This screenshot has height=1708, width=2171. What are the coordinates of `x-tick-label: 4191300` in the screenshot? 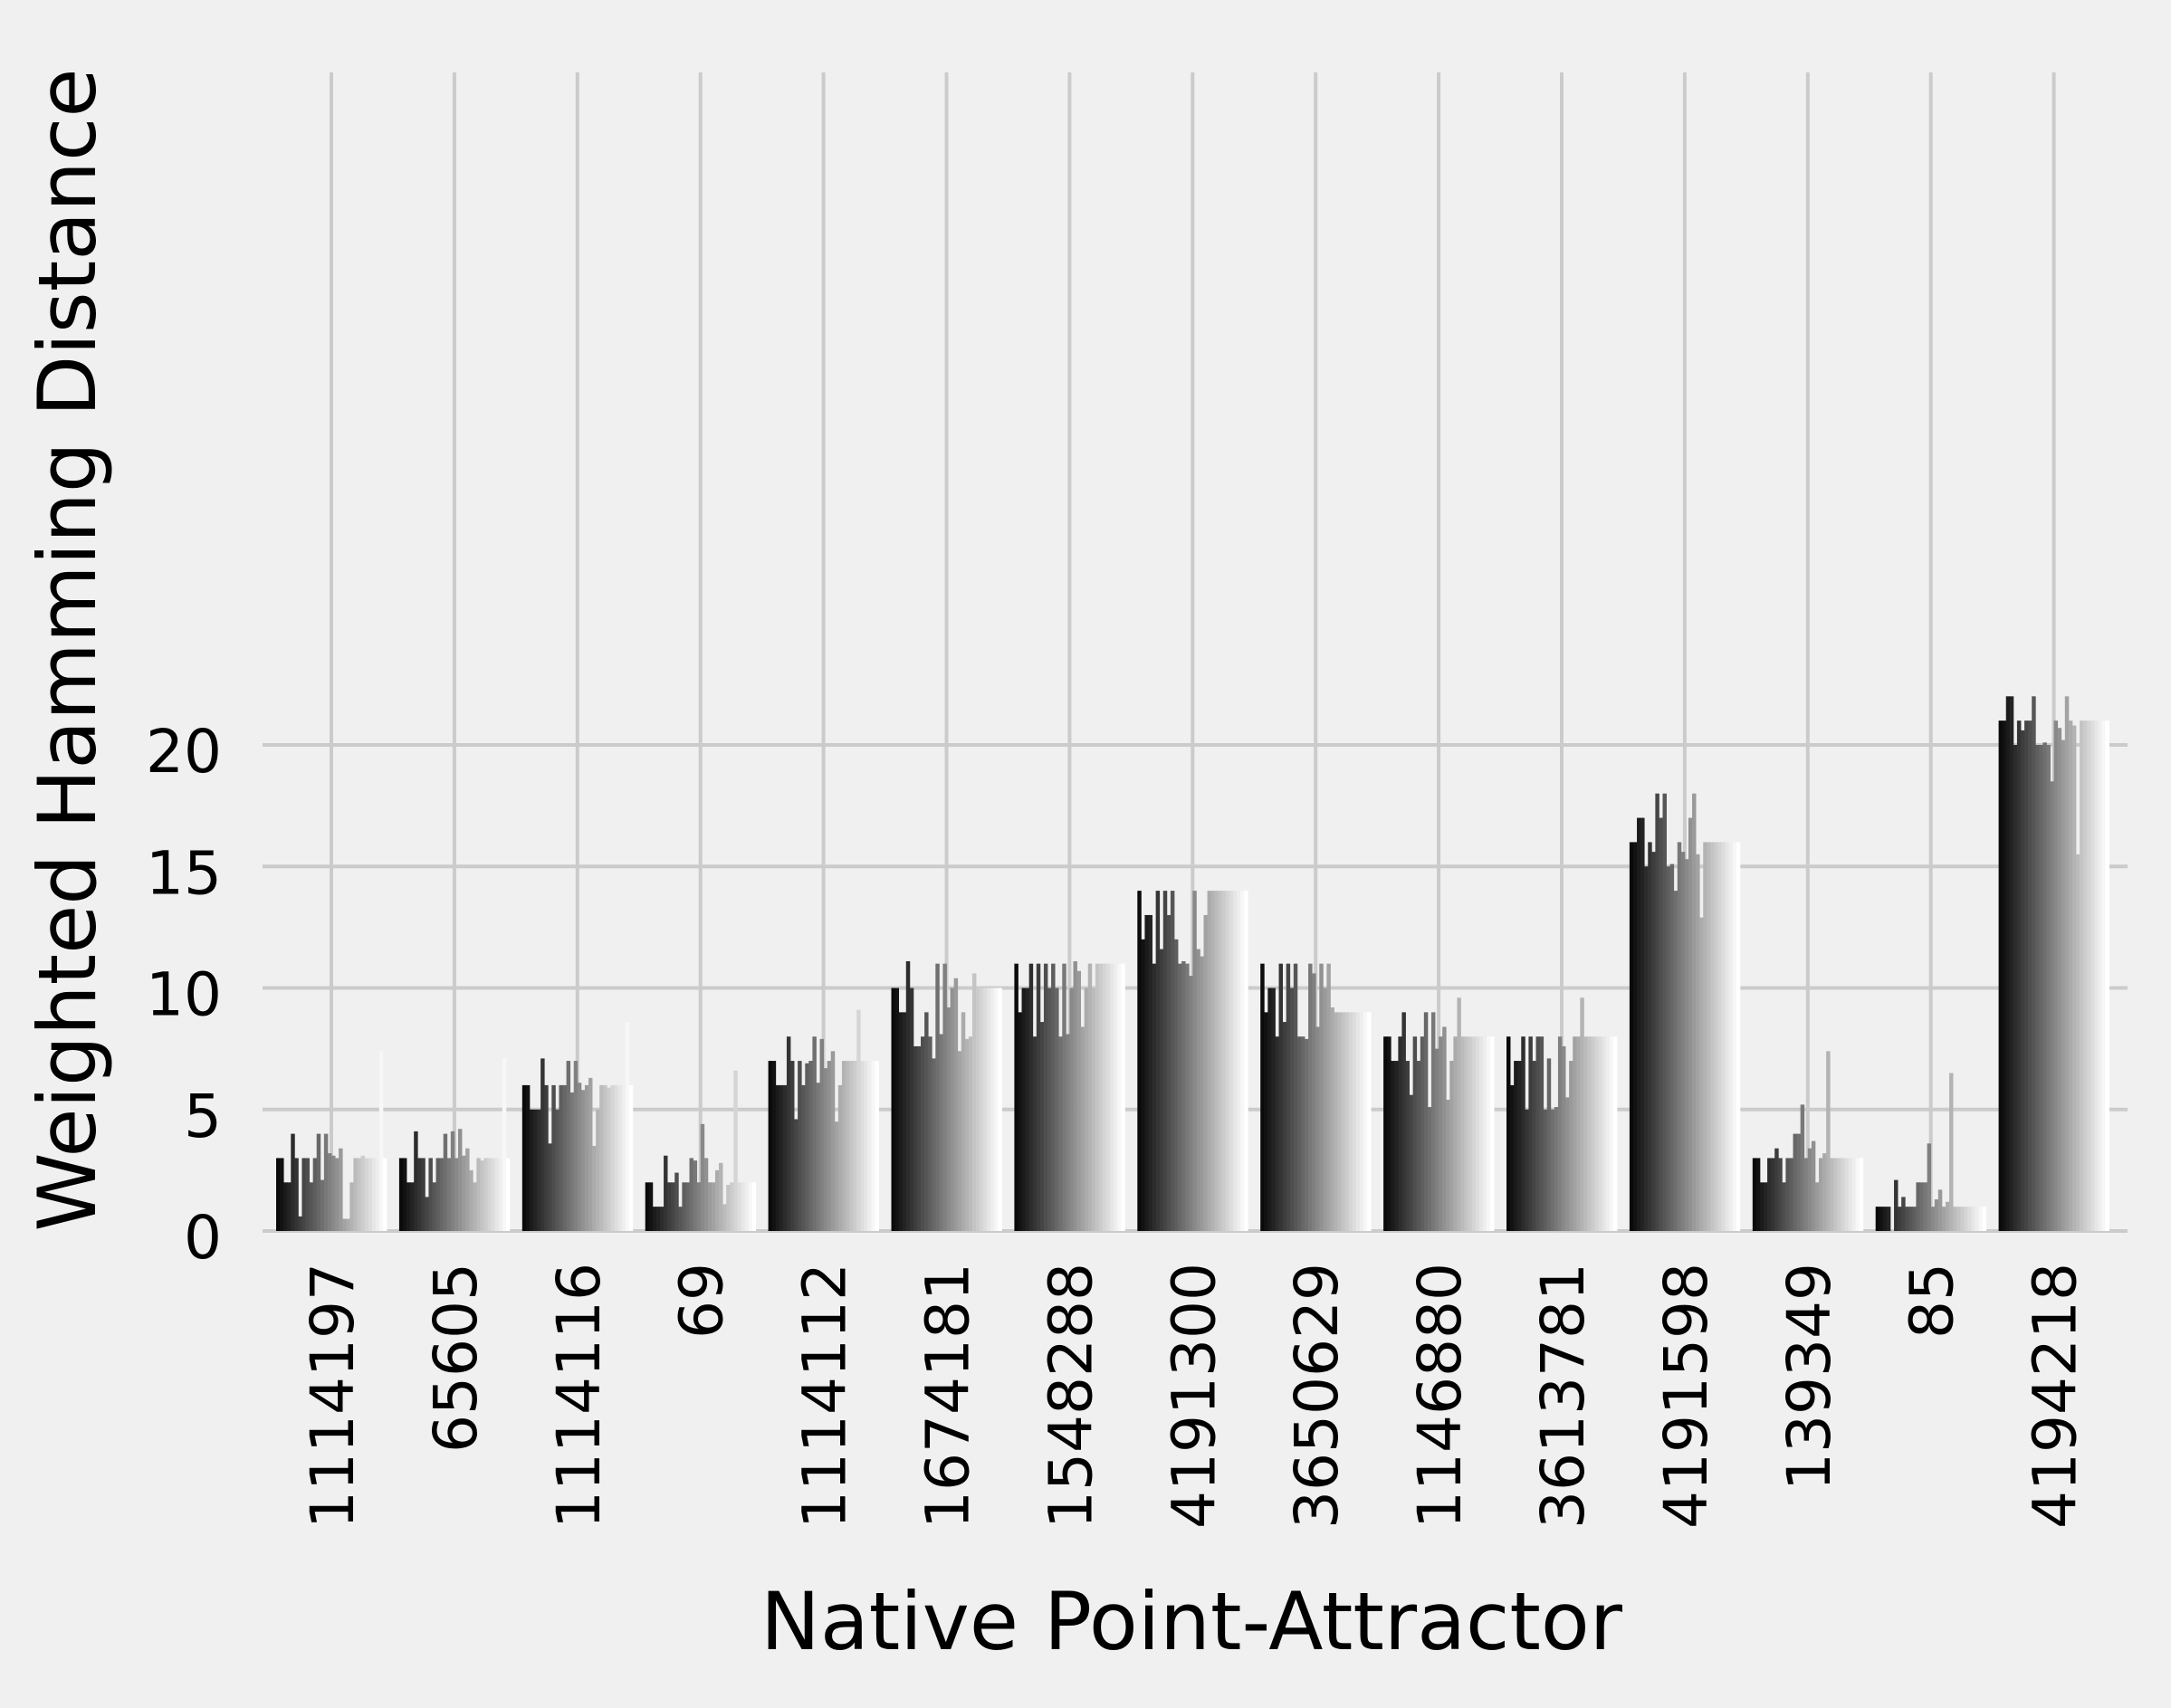 It's located at (1194, 1396).